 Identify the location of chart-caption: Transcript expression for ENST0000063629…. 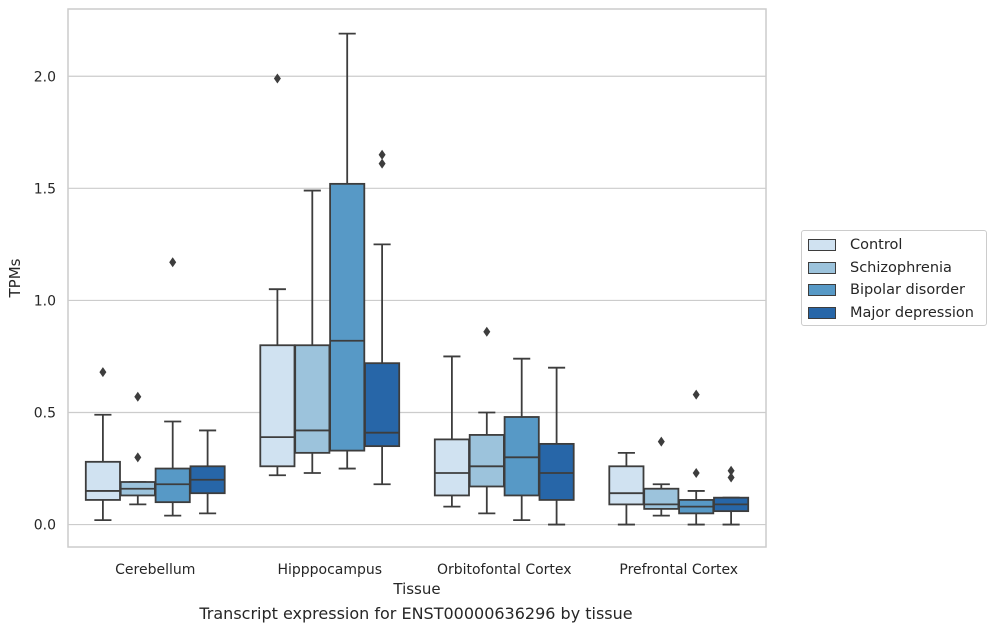
(416, 613).